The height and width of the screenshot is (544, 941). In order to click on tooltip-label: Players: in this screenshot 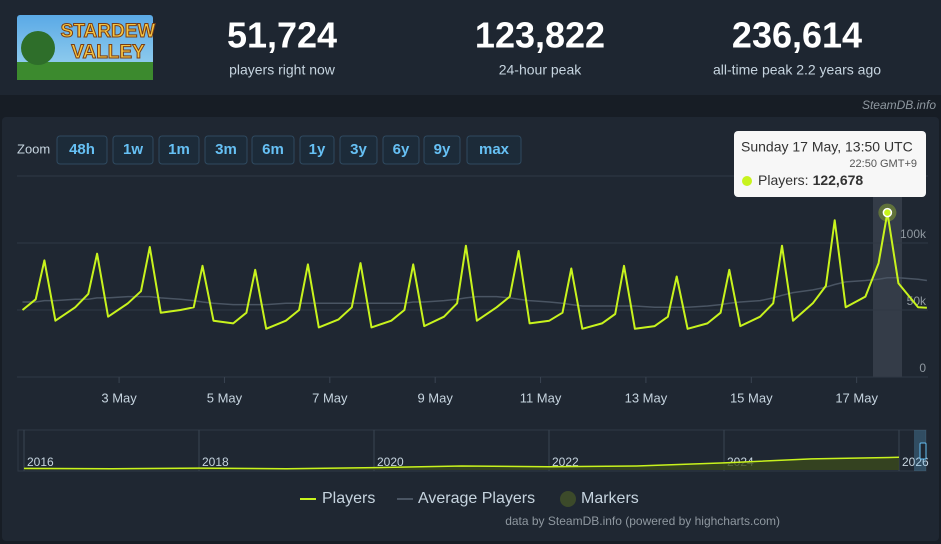, I will do `click(783, 180)`.